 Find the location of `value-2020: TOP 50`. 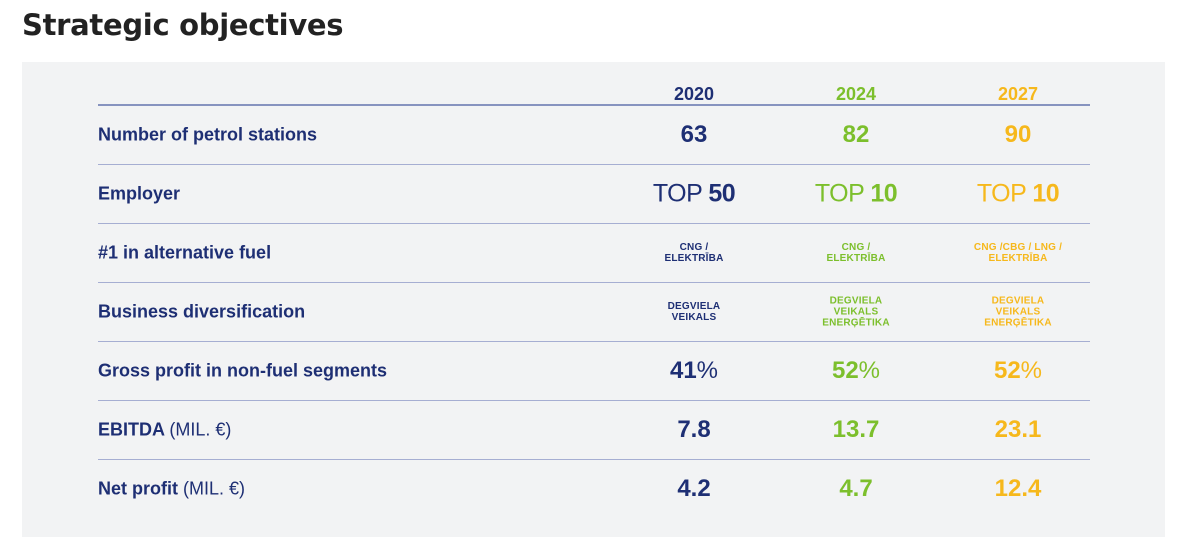

value-2020: TOP 50 is located at coordinates (694, 194).